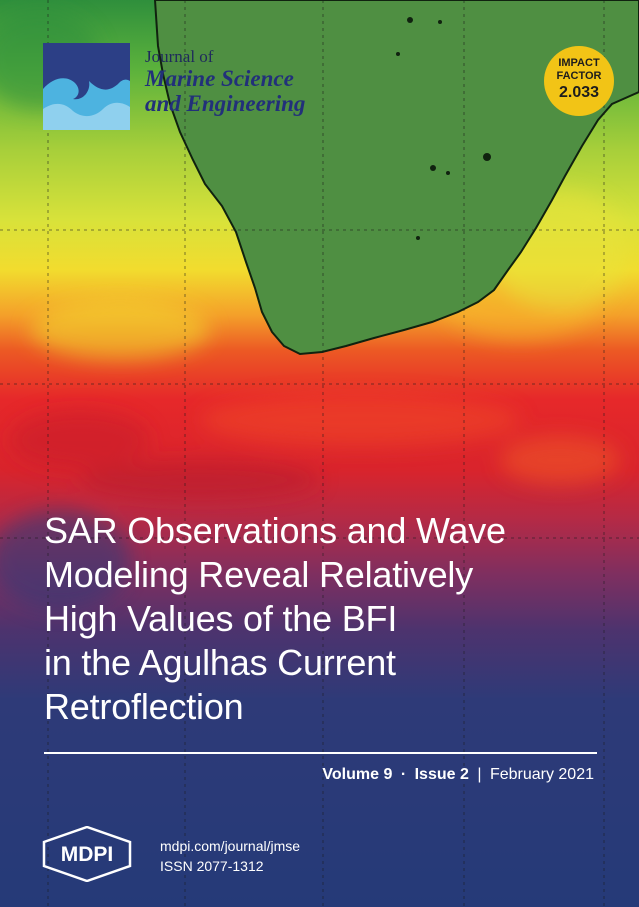 The image size is (639, 907). What do you see at coordinates (259, 574) in the screenshot?
I see `article-title-line: Modeling Reveal Relatively` at bounding box center [259, 574].